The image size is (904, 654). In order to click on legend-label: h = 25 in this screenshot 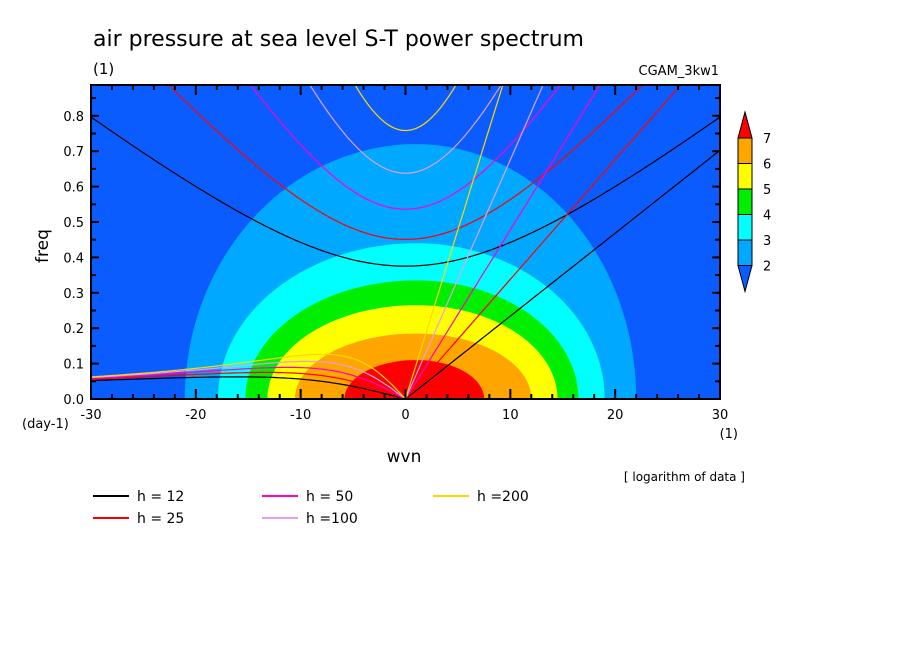, I will do `click(160, 519)`.